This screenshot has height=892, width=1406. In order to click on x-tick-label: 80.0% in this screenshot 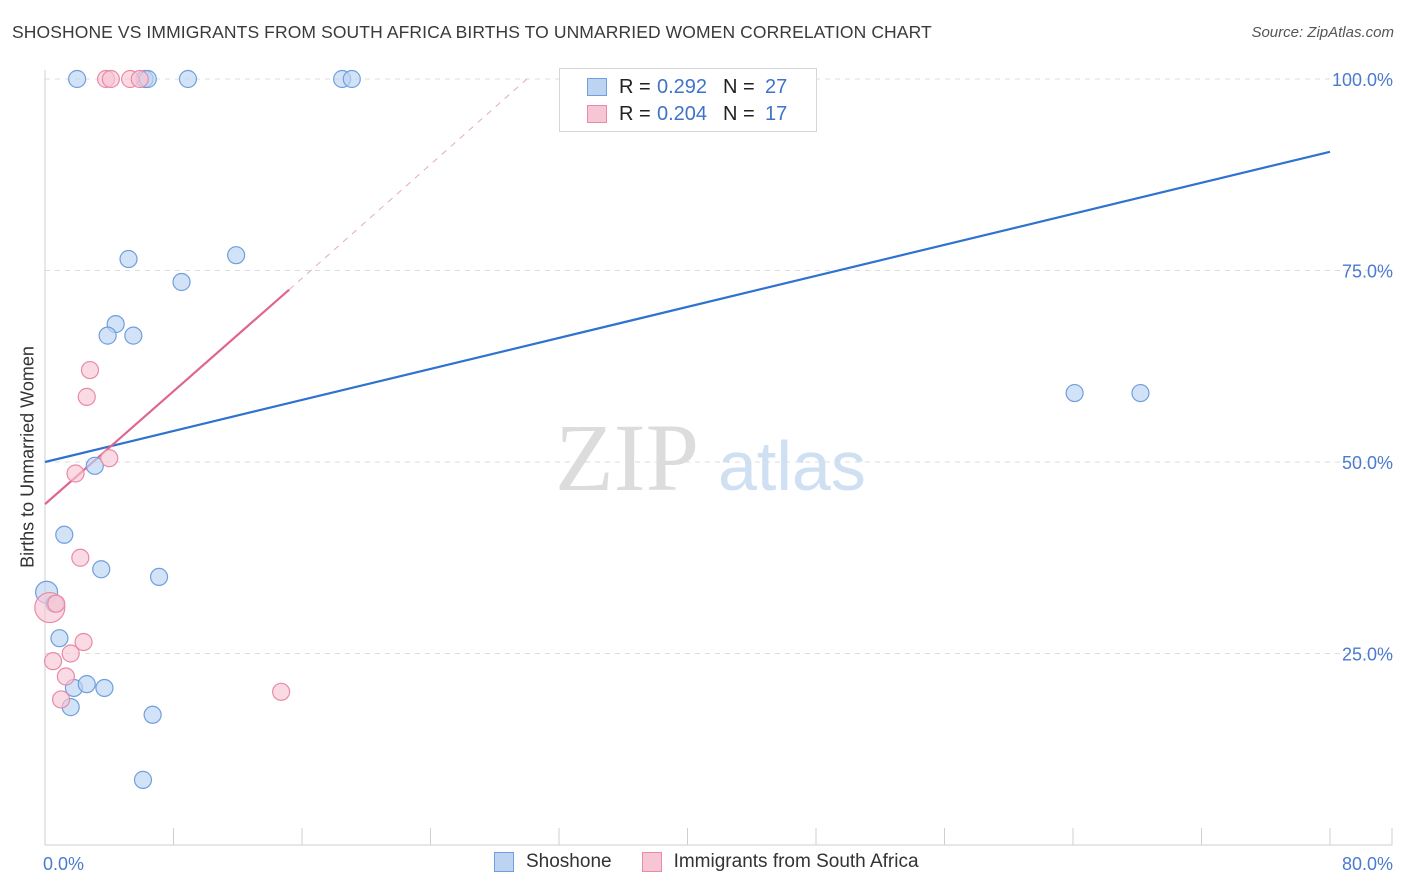, I will do `click(1367, 864)`.